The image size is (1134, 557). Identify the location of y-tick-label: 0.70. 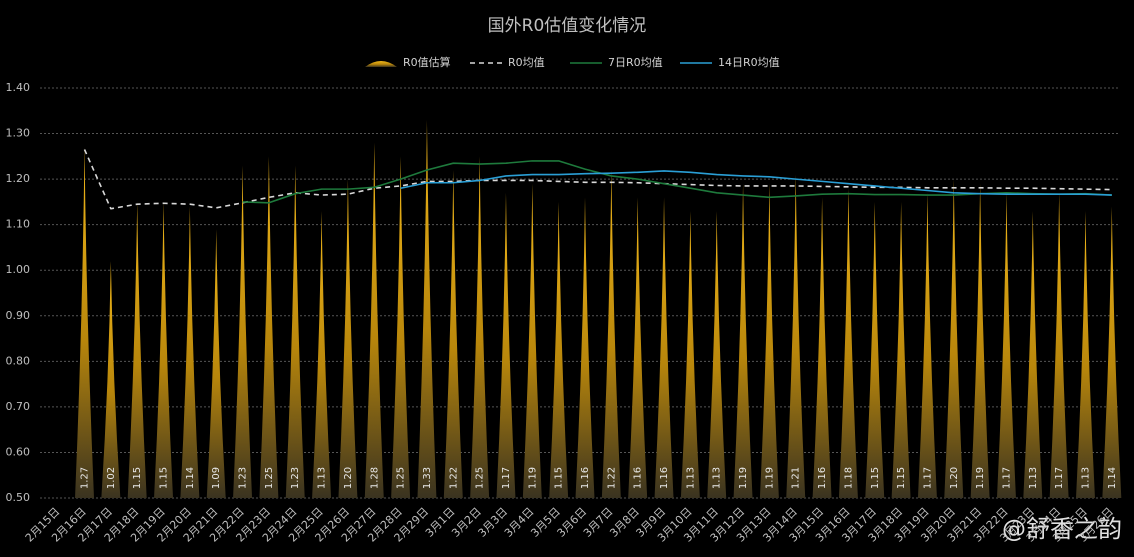
(18, 406).